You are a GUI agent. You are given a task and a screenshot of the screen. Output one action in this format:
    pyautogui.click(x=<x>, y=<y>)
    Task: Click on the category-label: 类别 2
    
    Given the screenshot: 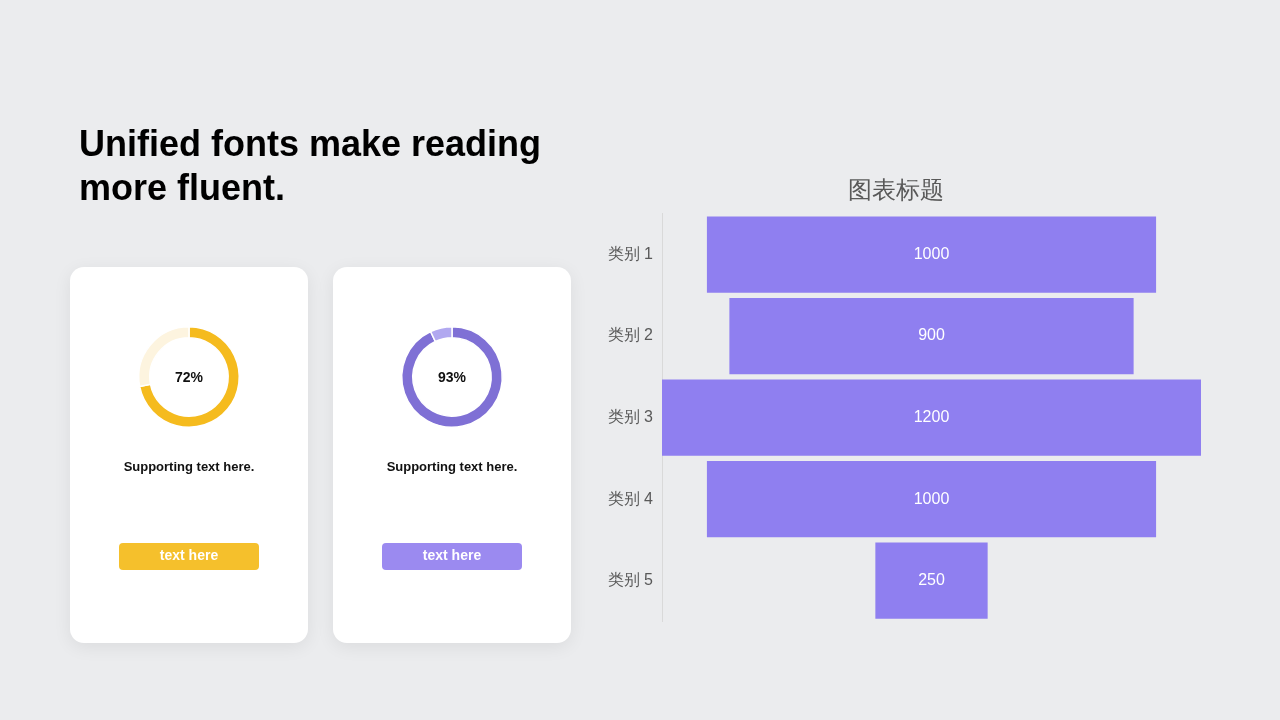 What is the action you would take?
    pyautogui.click(x=630, y=335)
    